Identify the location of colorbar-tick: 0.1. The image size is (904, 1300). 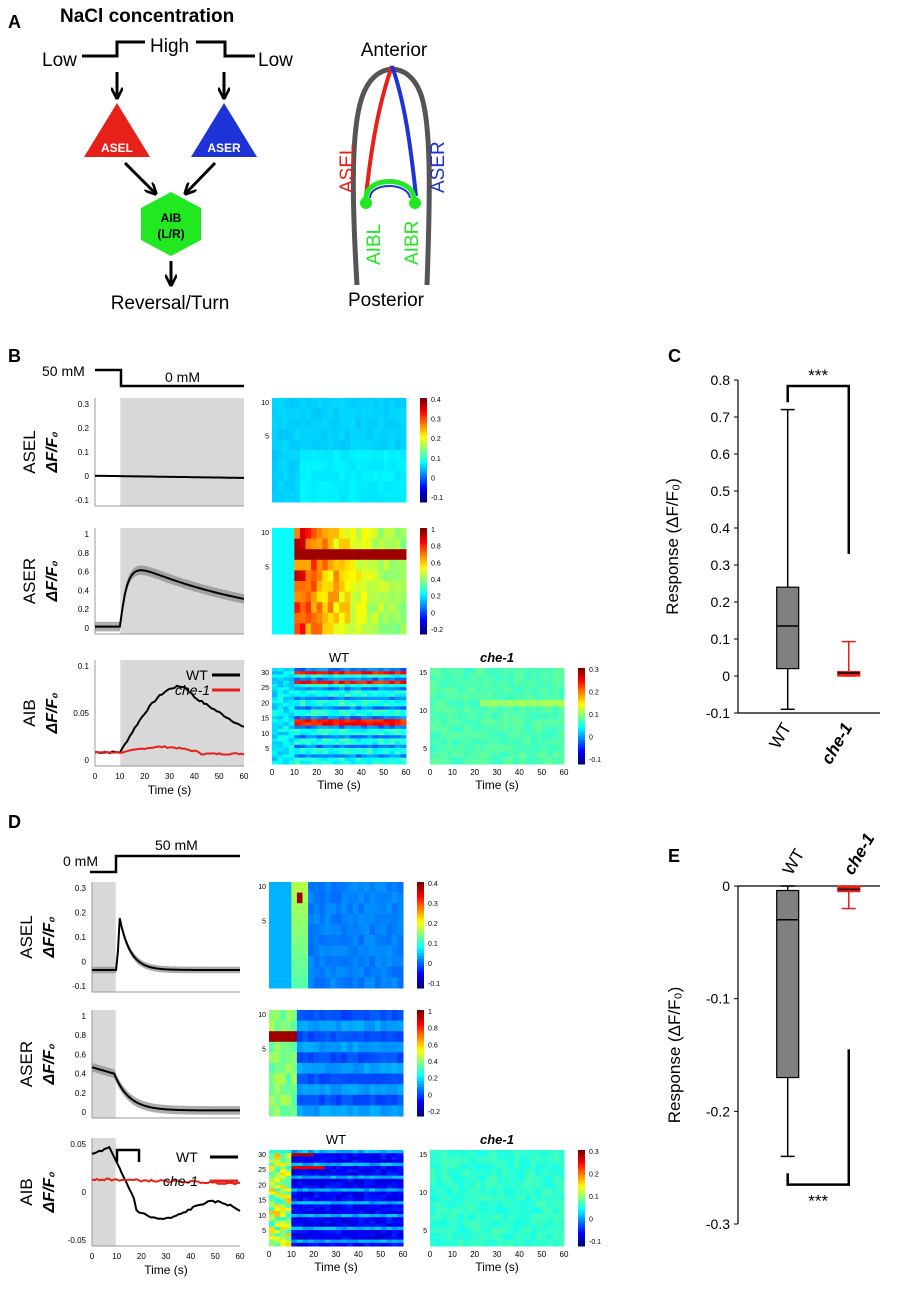
(594, 1197).